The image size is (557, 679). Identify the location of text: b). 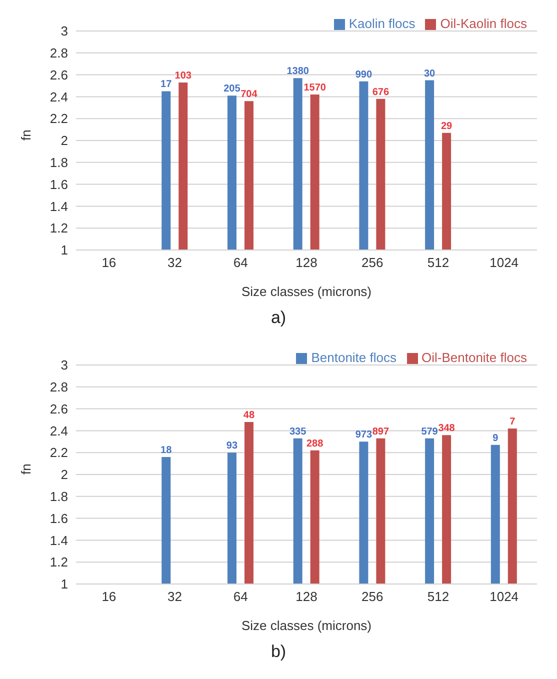
(279, 652).